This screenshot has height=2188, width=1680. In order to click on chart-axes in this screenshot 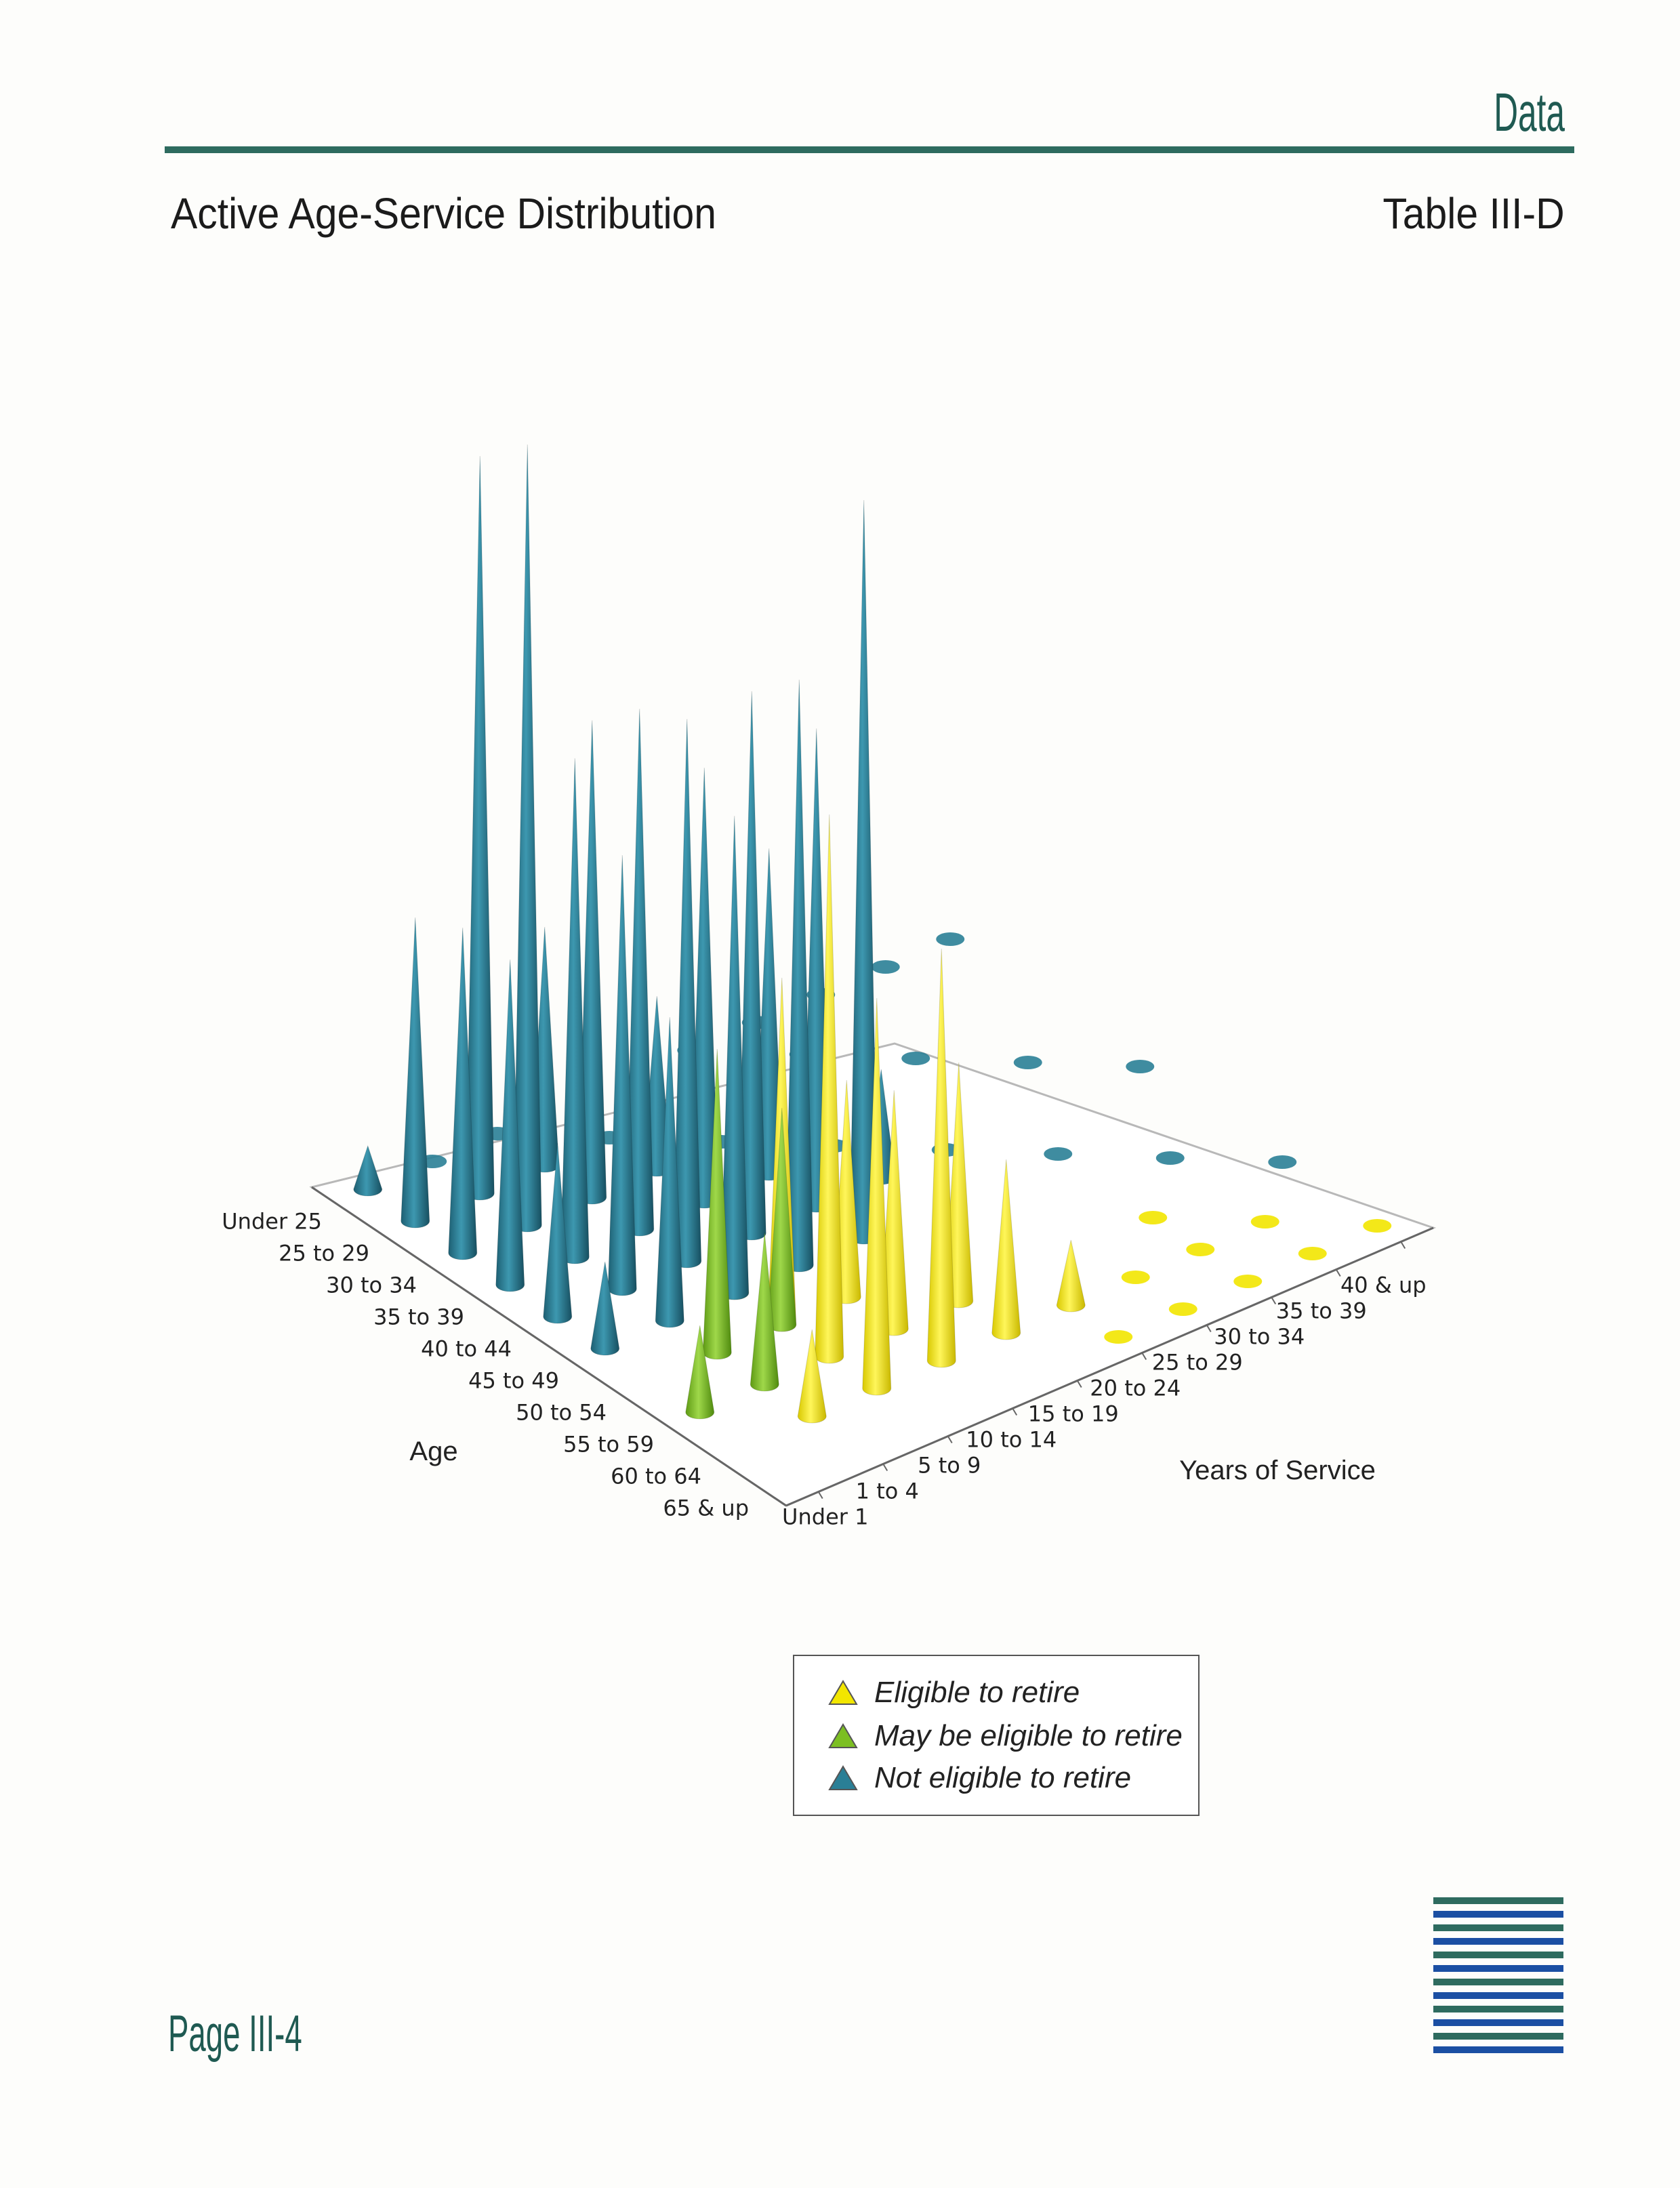, I will do `click(873, 1346)`.